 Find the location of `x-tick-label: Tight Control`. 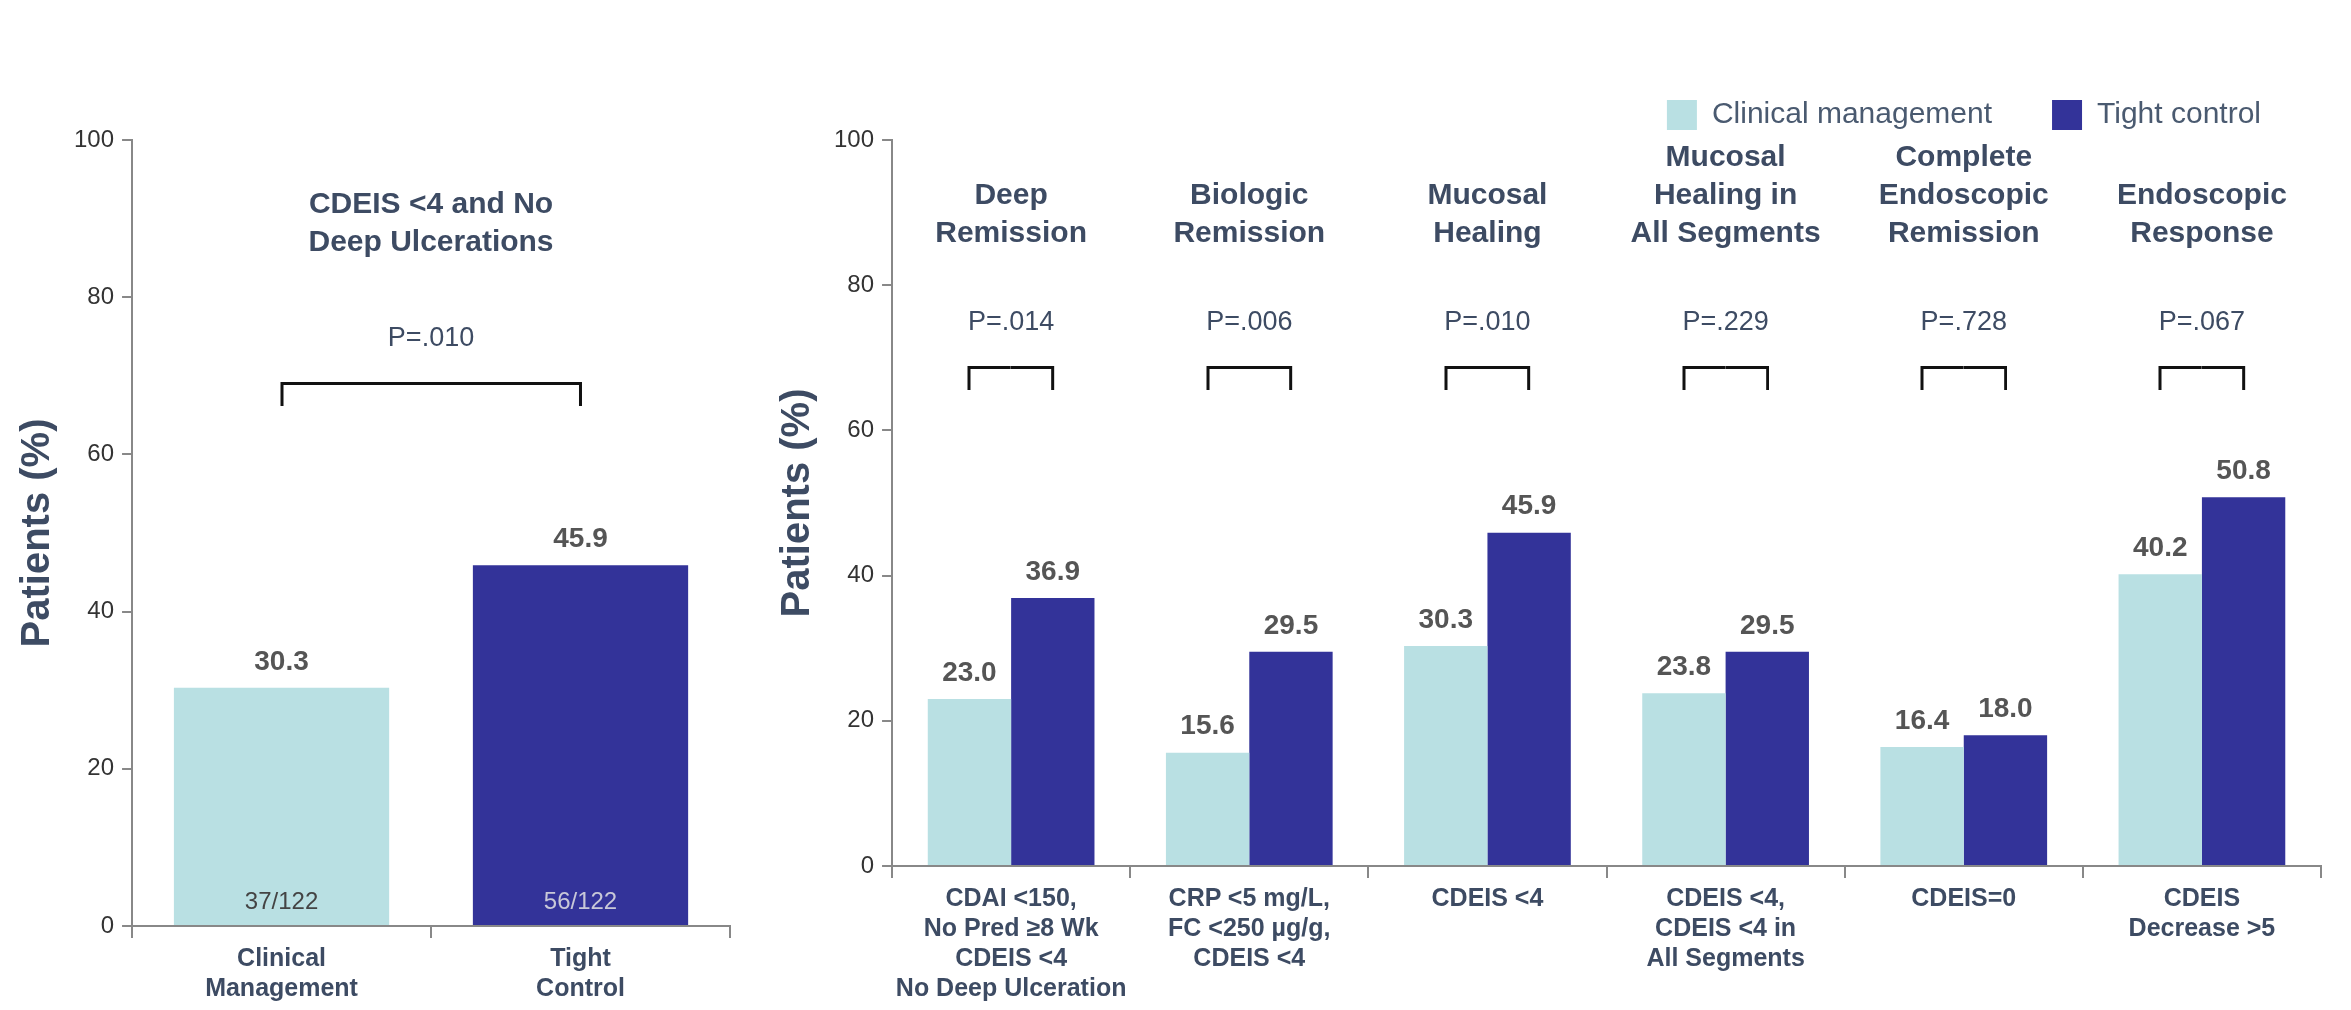

x-tick-label: Tight Control is located at coordinates (580, 971).